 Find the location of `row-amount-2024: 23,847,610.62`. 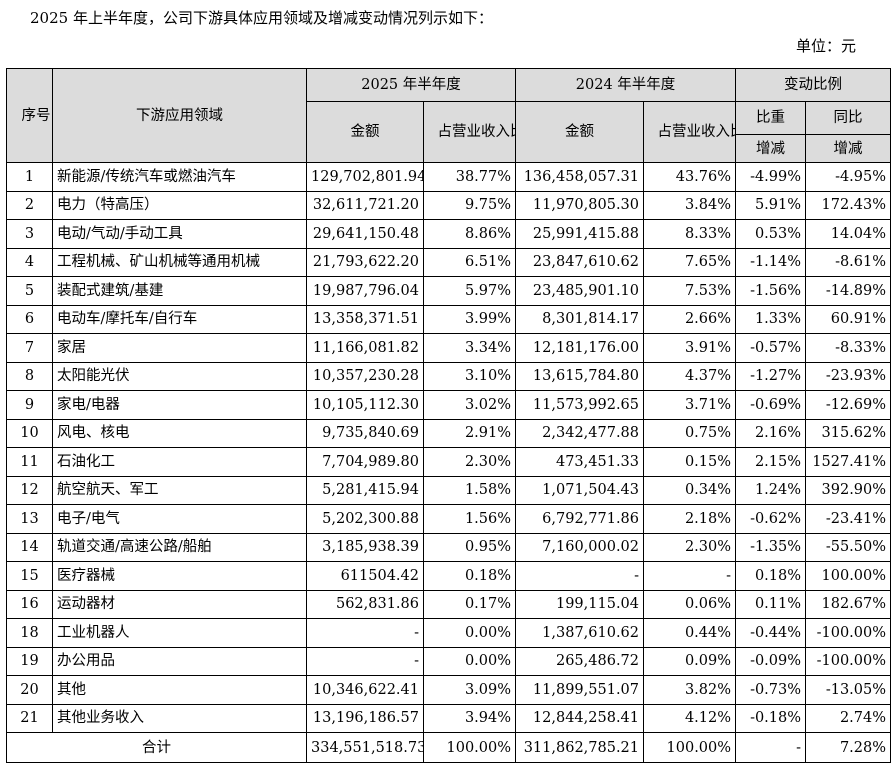

row-amount-2024: 23,847,610.62 is located at coordinates (580, 262).